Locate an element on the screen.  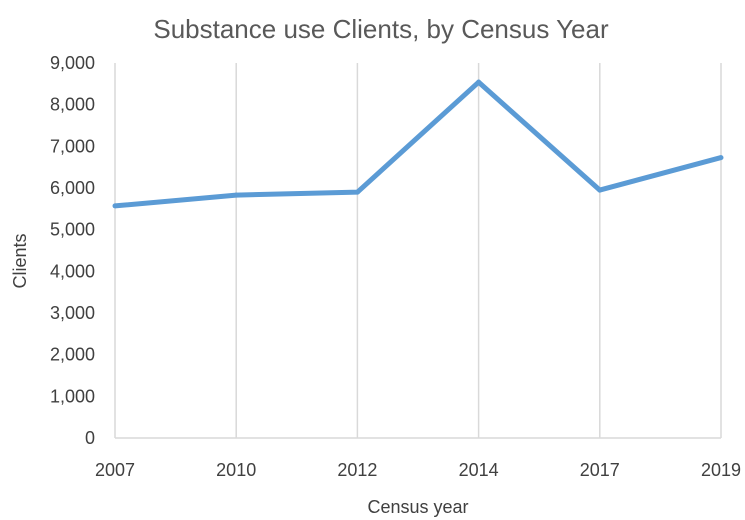
y-tick-label: 5,000 is located at coordinates (72, 230).